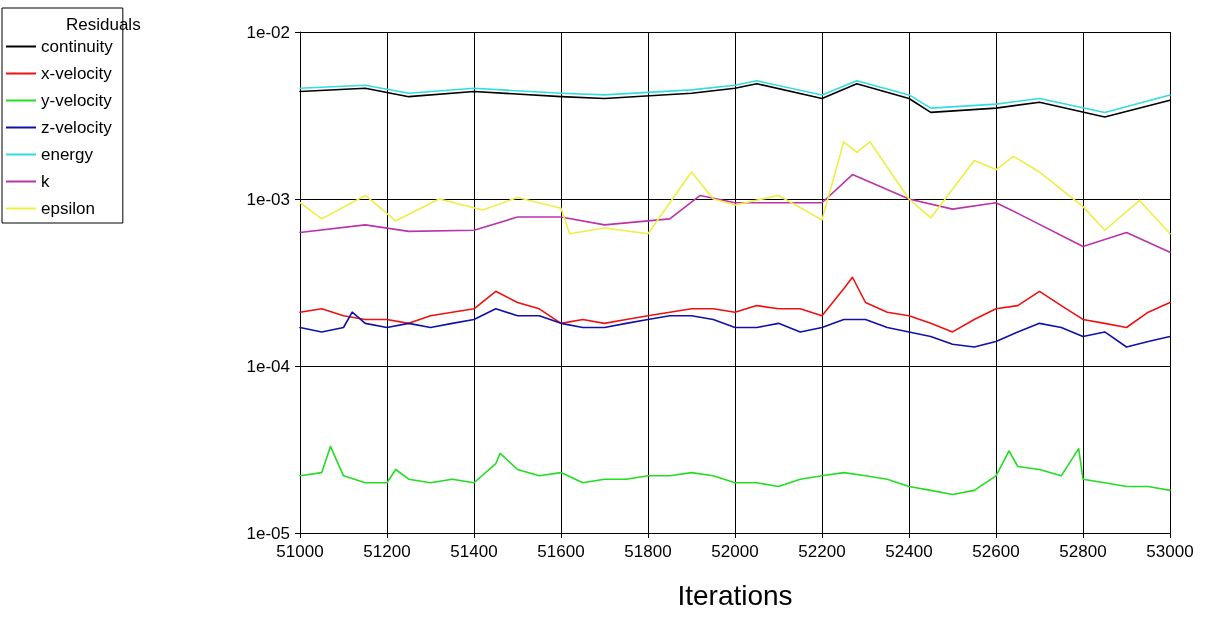 Image resolution: width=1206 pixels, height=617 pixels. What do you see at coordinates (735, 595) in the screenshot?
I see `x-axis-title: Iterations` at bounding box center [735, 595].